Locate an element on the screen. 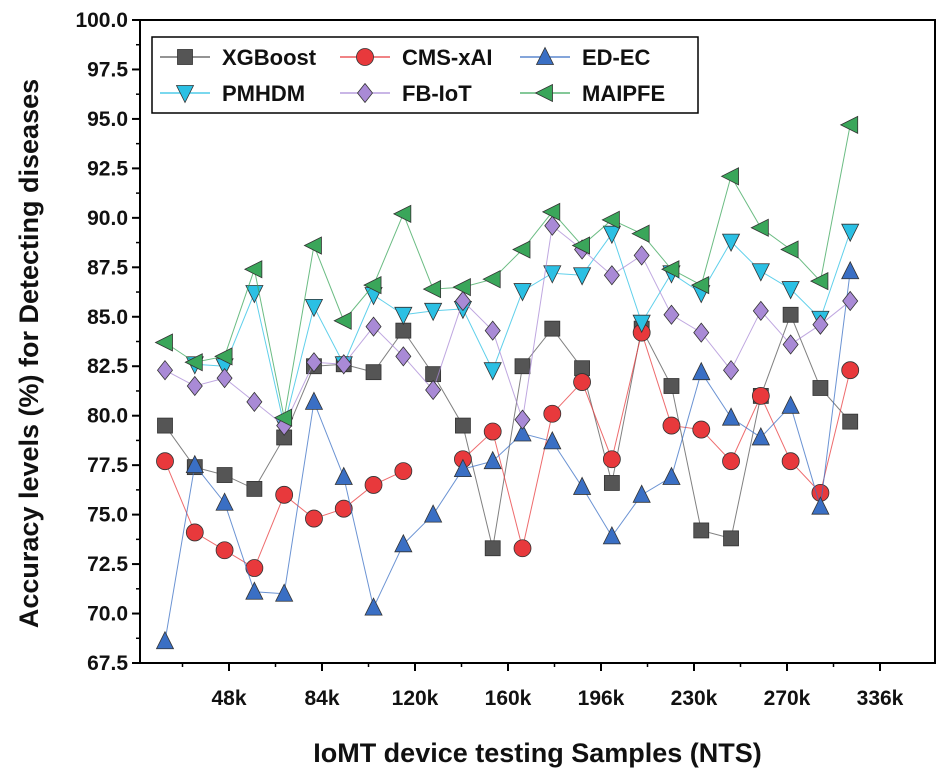 Image resolution: width=950 pixels, height=781 pixels. y-tick-label: 75.0 is located at coordinates (107, 515).